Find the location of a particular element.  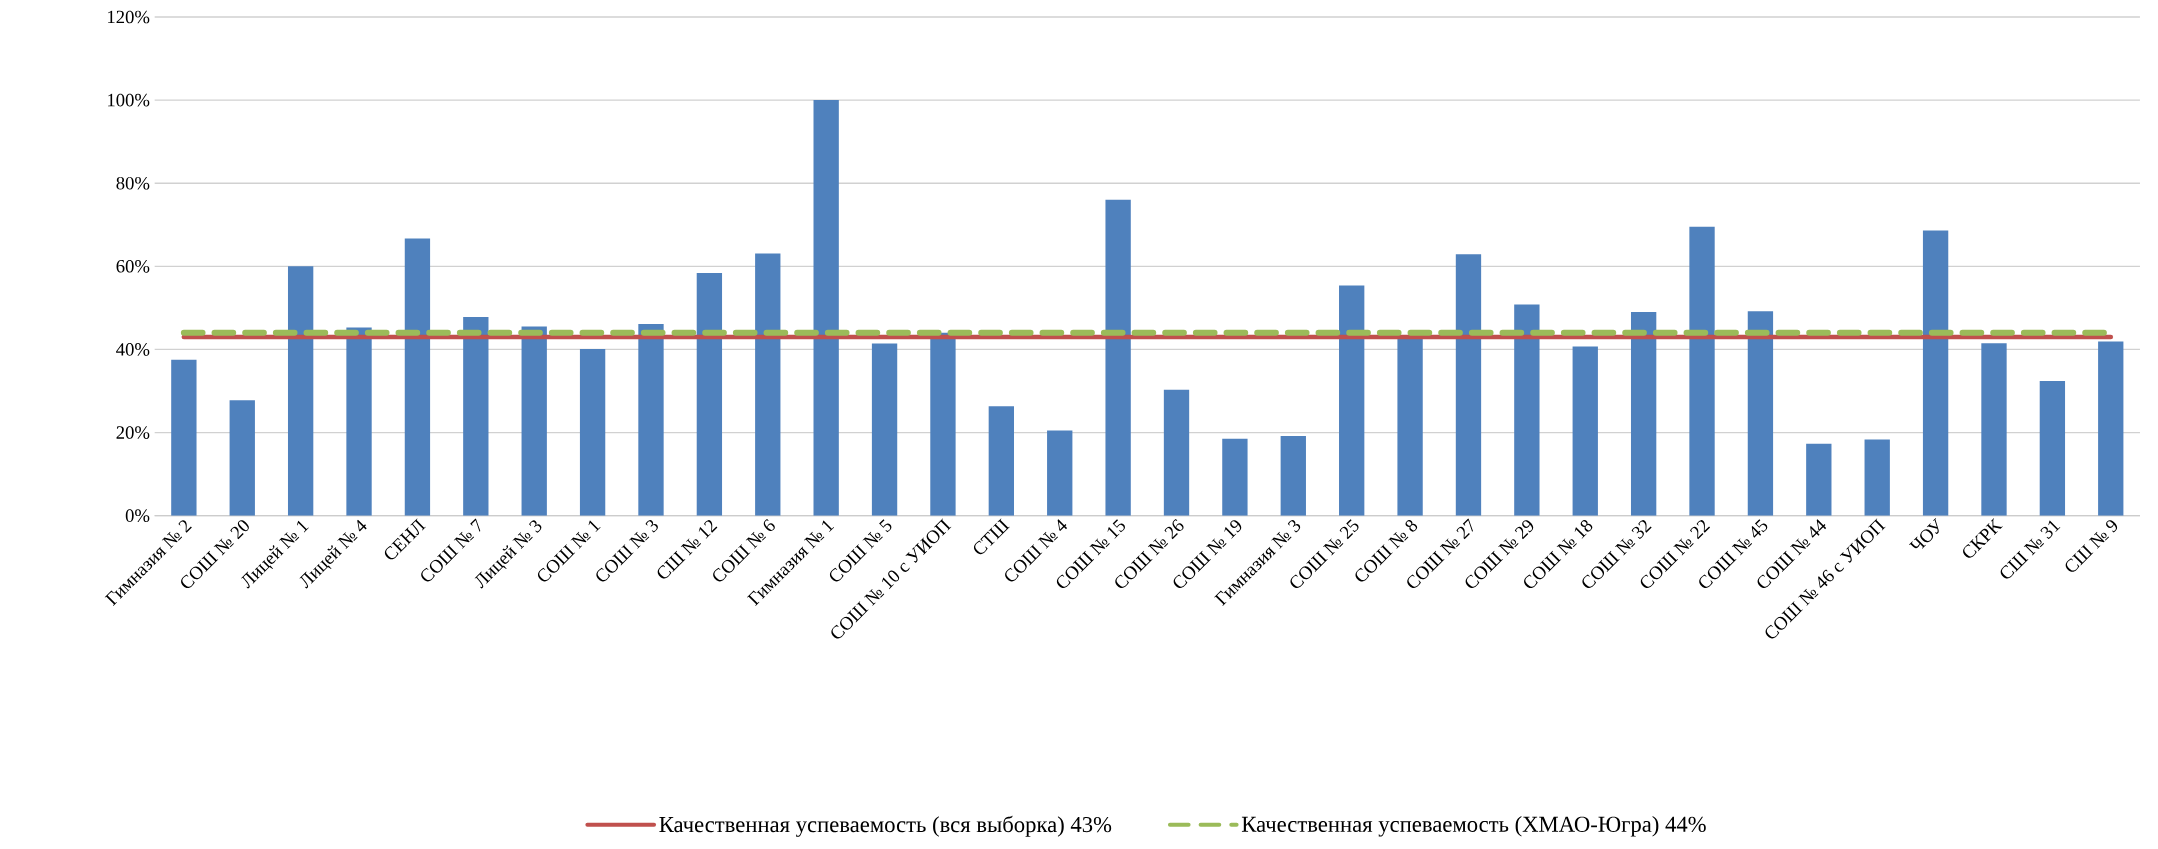

y-tick-label: 120% is located at coordinates (129, 17).